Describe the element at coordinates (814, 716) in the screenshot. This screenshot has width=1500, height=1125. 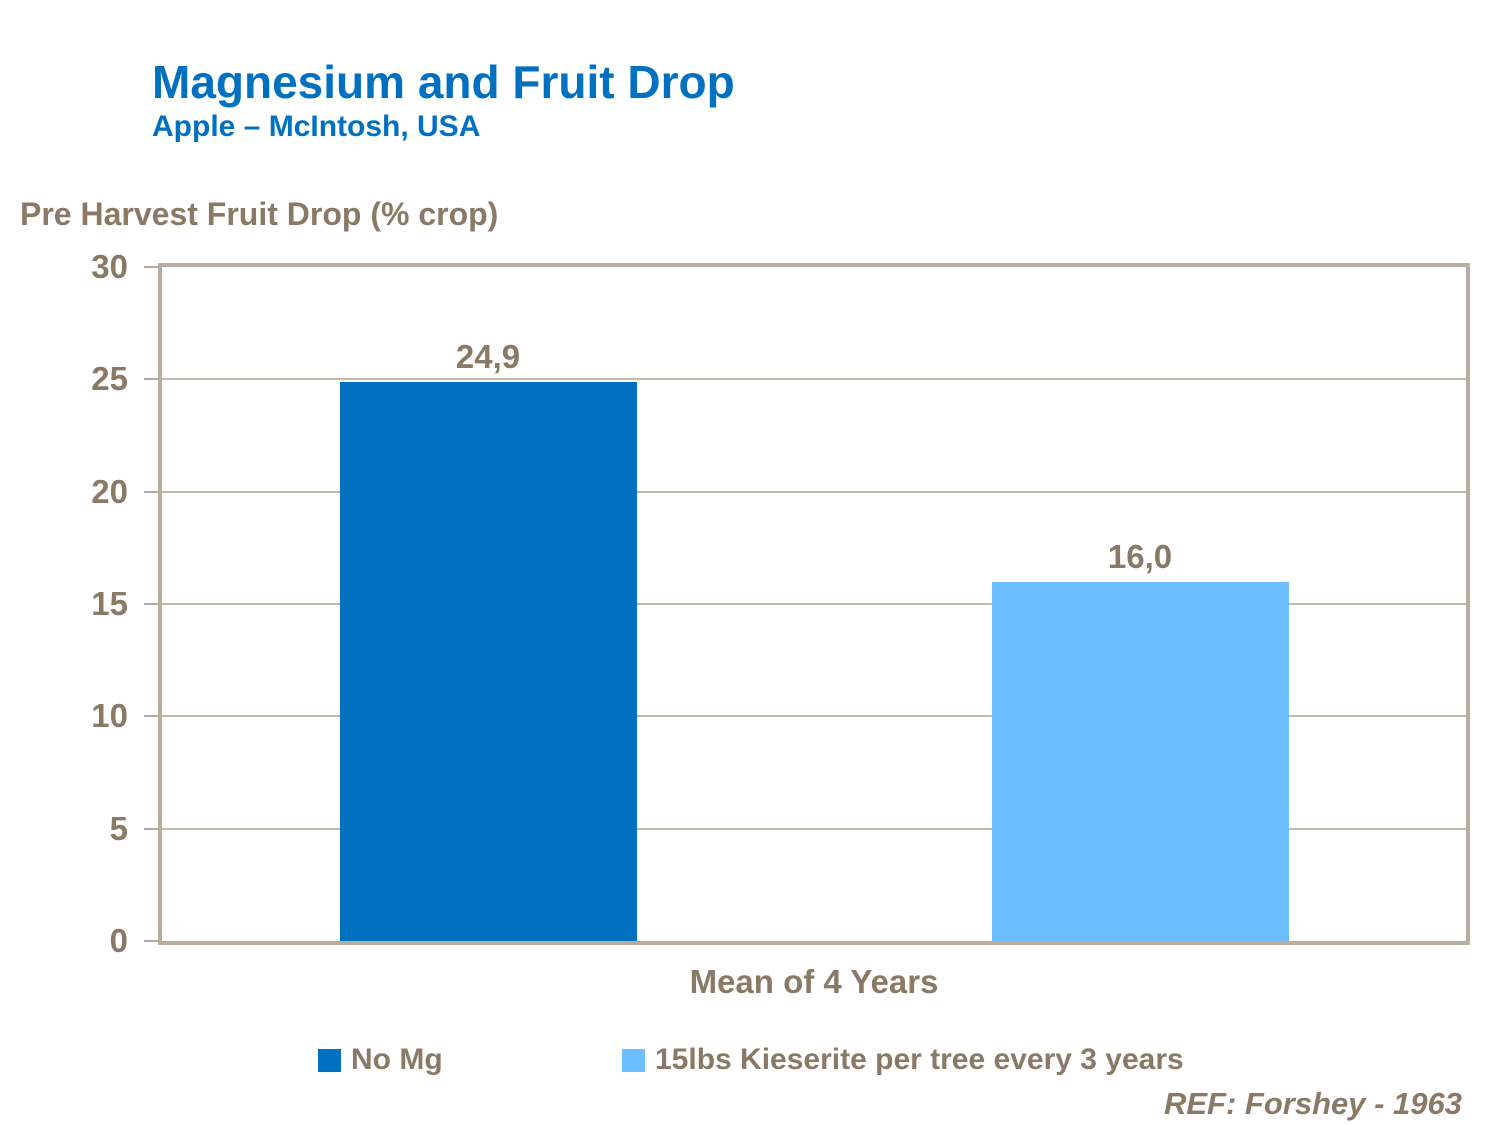
I see `gridline-y10` at that location.